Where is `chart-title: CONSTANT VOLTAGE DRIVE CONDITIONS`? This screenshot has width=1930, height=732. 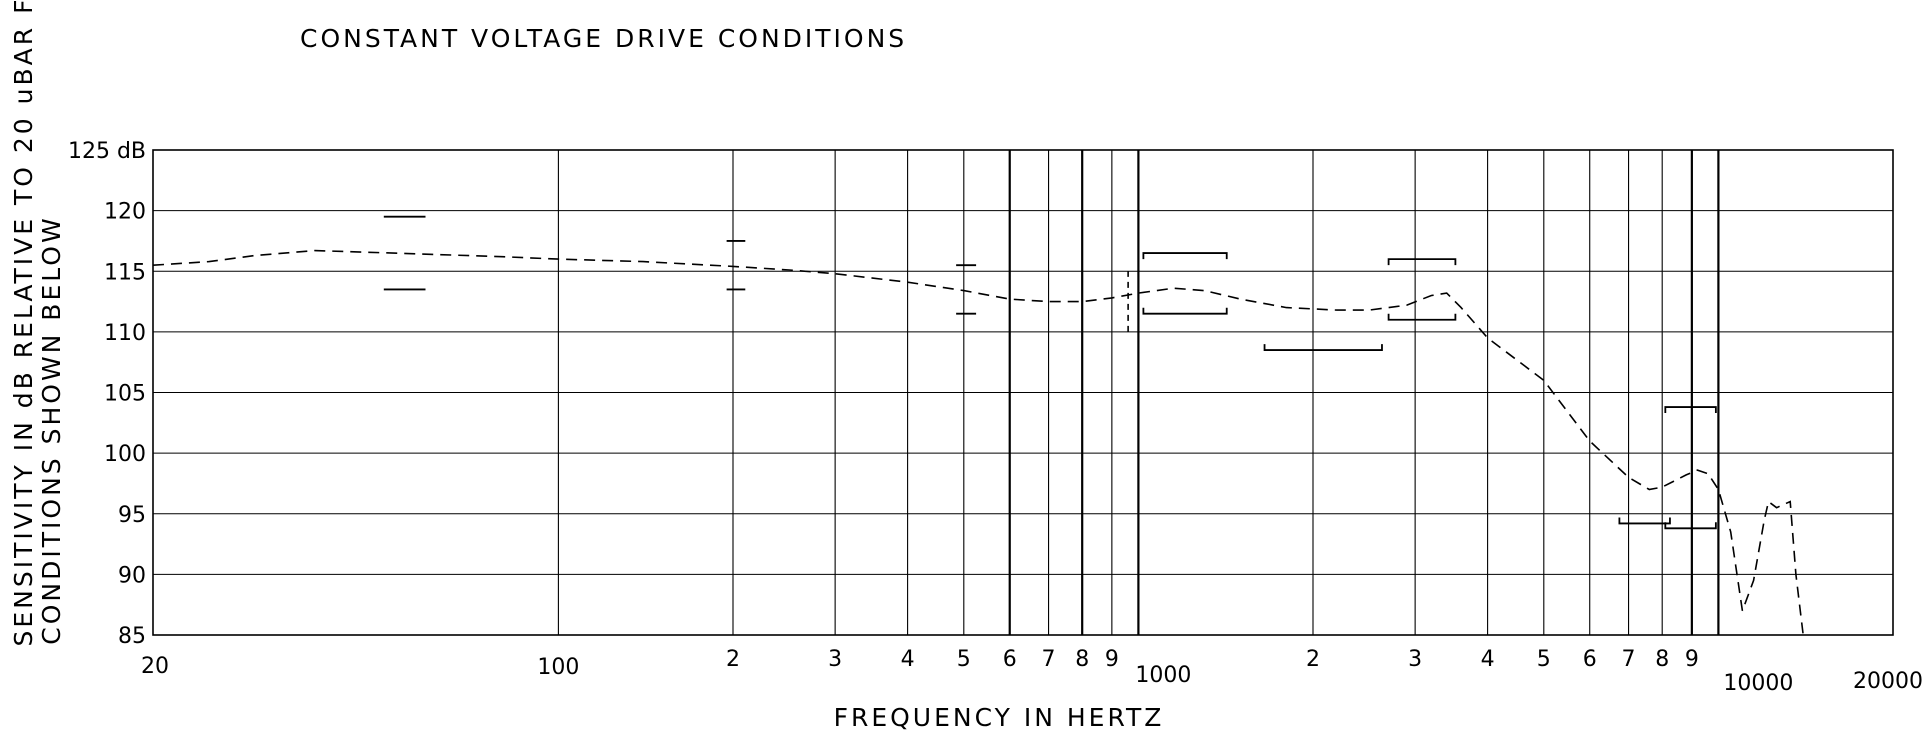 chart-title: CONSTANT VOLTAGE DRIVE CONDITIONS is located at coordinates (603, 38).